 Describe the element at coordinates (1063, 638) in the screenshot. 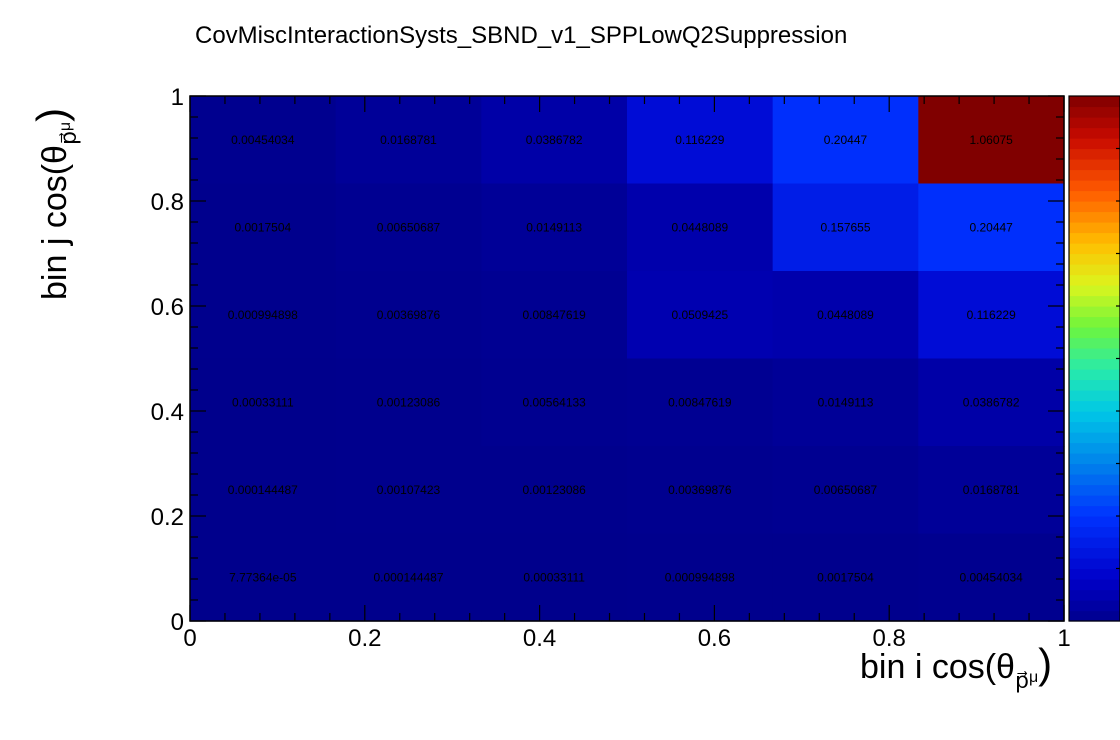

I see `x-tick-label: 1` at that location.